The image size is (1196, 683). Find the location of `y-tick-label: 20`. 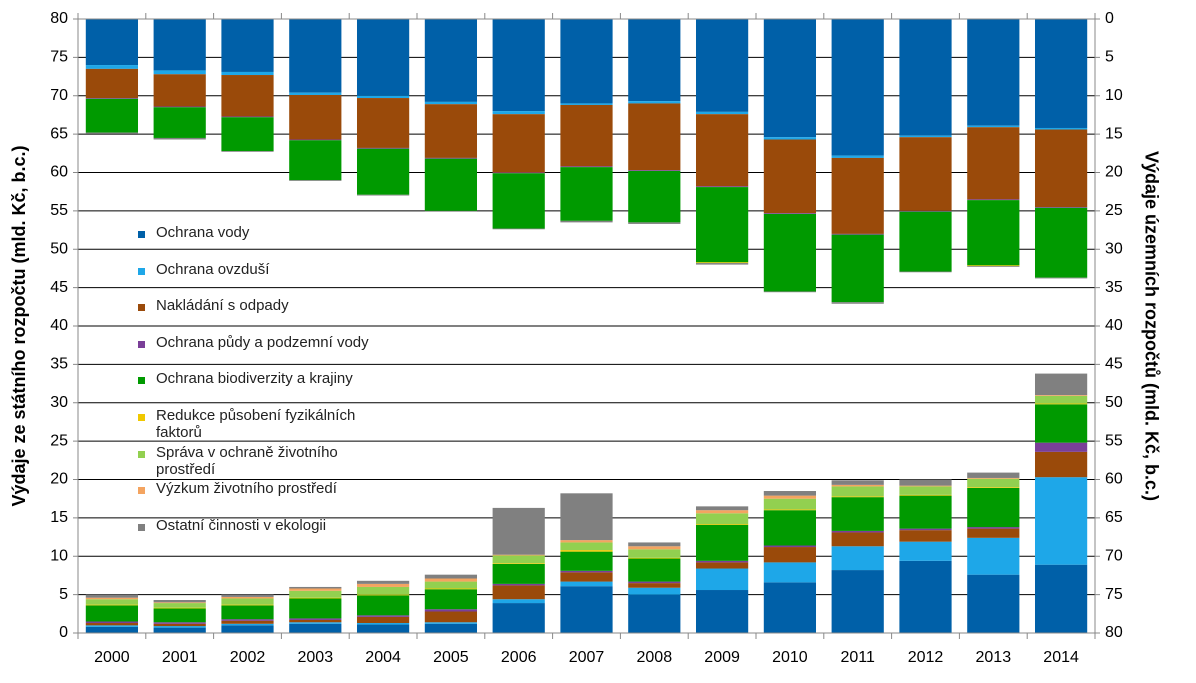

y-tick-label: 20 is located at coordinates (59, 479).